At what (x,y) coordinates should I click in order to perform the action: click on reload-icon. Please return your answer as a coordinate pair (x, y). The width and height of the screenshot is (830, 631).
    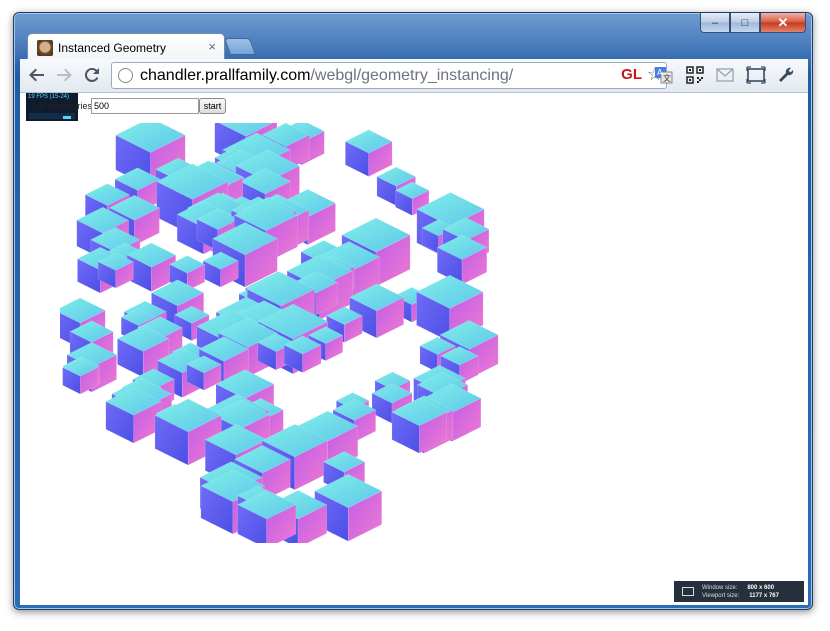
    Looking at the image, I should click on (92, 75).